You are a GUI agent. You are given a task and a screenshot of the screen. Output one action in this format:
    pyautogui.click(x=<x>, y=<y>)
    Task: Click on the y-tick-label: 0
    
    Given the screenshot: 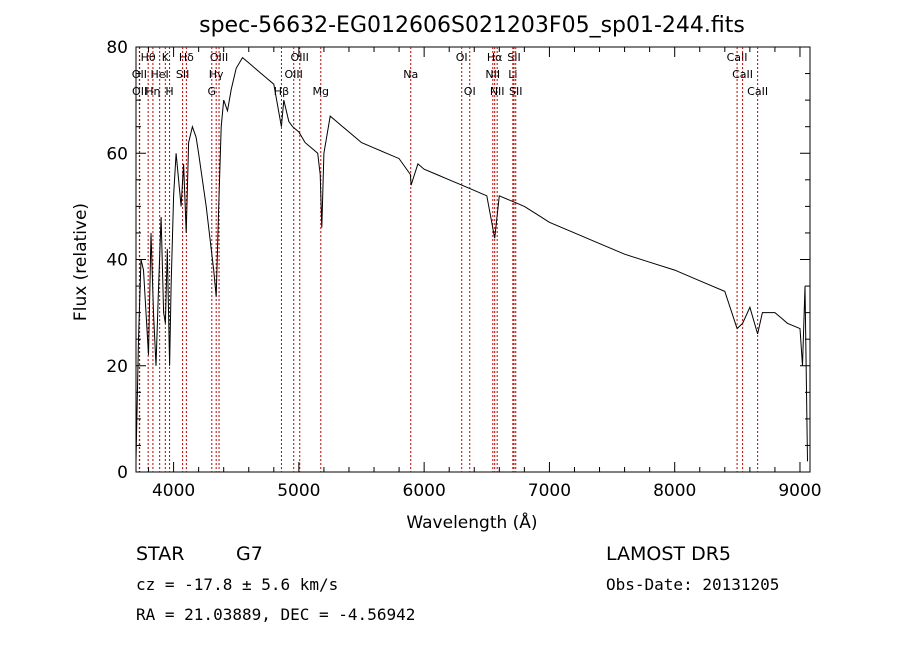 What is the action you would take?
    pyautogui.click(x=122, y=473)
    